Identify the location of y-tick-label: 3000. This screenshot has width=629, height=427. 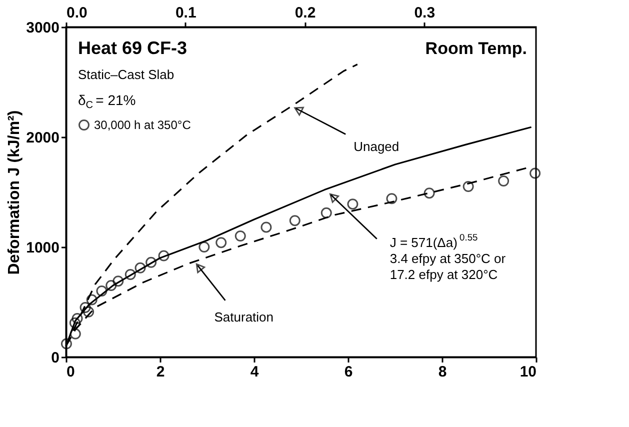
(43, 28).